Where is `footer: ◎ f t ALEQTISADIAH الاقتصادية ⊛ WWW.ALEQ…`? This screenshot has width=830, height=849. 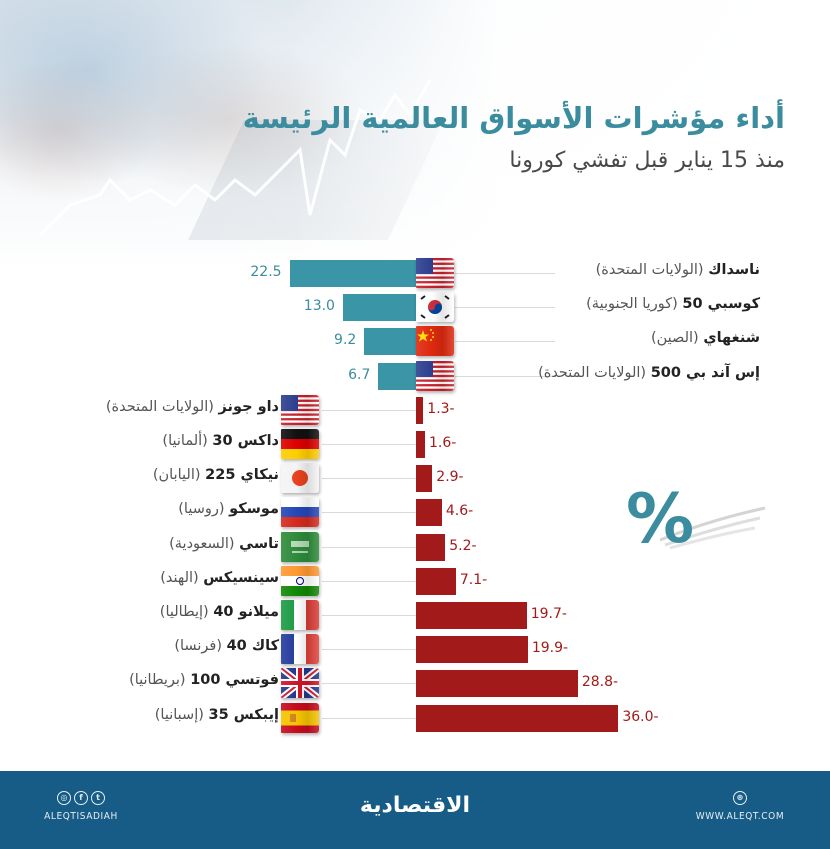
footer: ◎ f t ALEQTISADIAH الاقتصادية ⊛ WWW.ALEQ… is located at coordinates (415, 810).